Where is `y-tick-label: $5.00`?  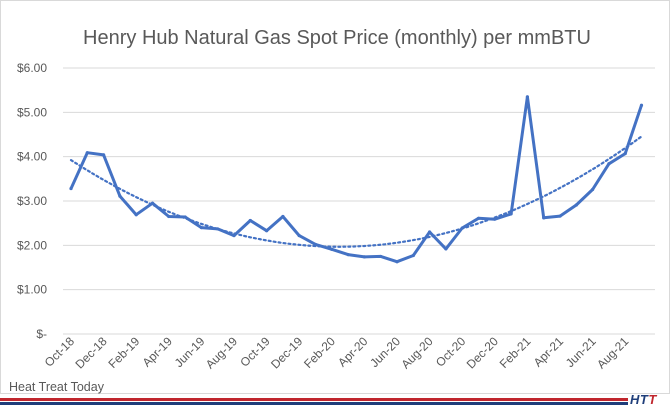
y-tick-label: $5.00 is located at coordinates (32, 112).